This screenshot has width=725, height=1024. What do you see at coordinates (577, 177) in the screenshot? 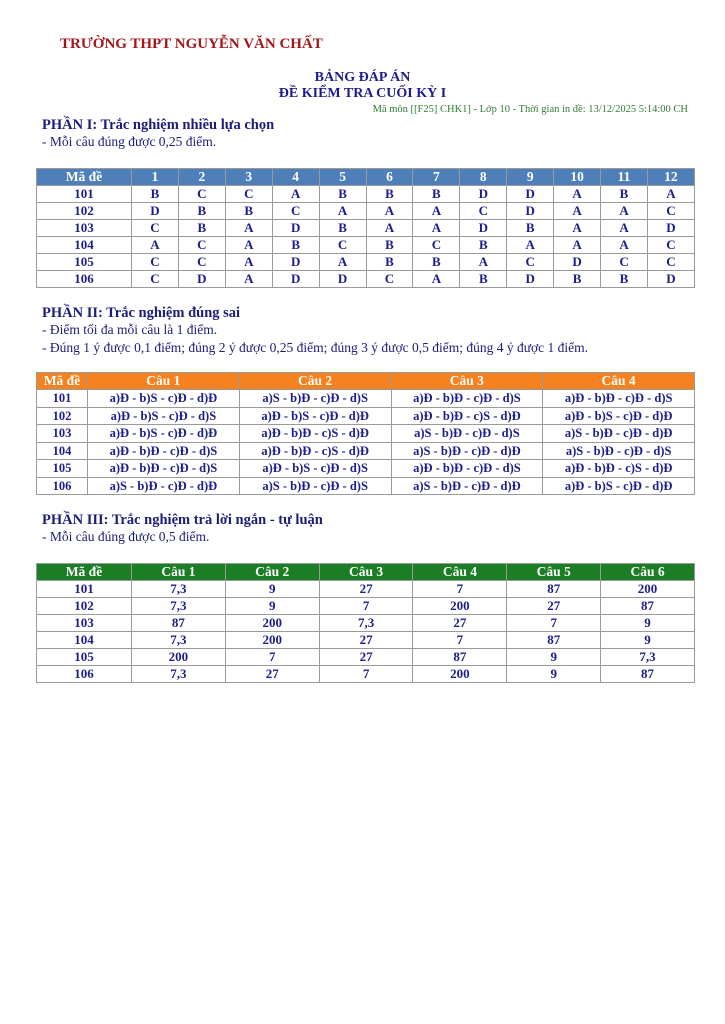
I see `header-question-10: 10` at bounding box center [577, 177].